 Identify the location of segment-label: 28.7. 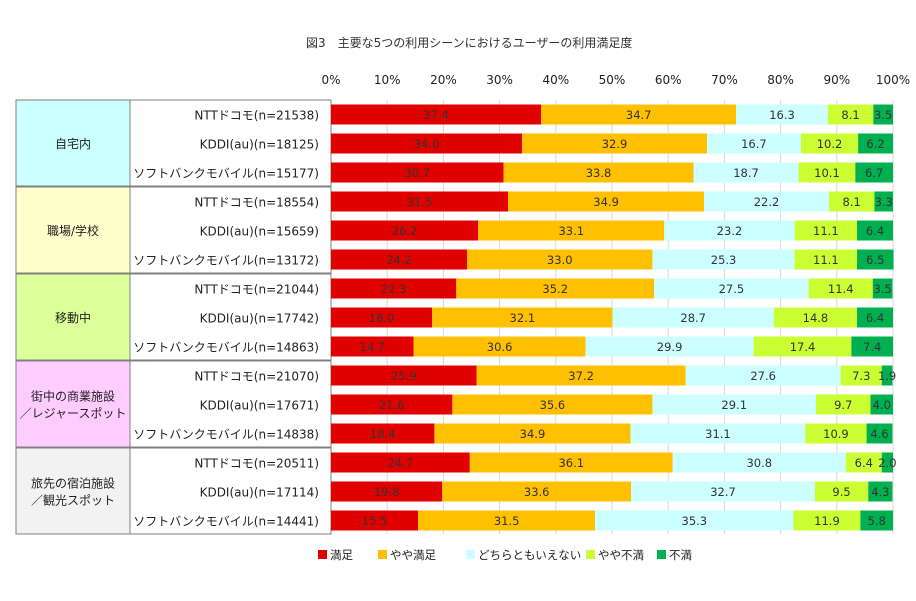
(693, 318).